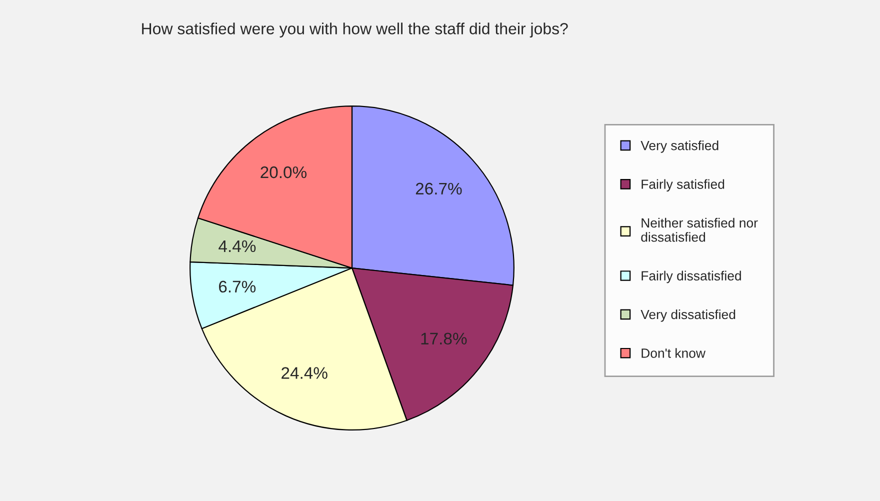 This screenshot has height=501, width=880. Describe the element at coordinates (439, 188) in the screenshot. I see `data-label: 26.7%` at that location.